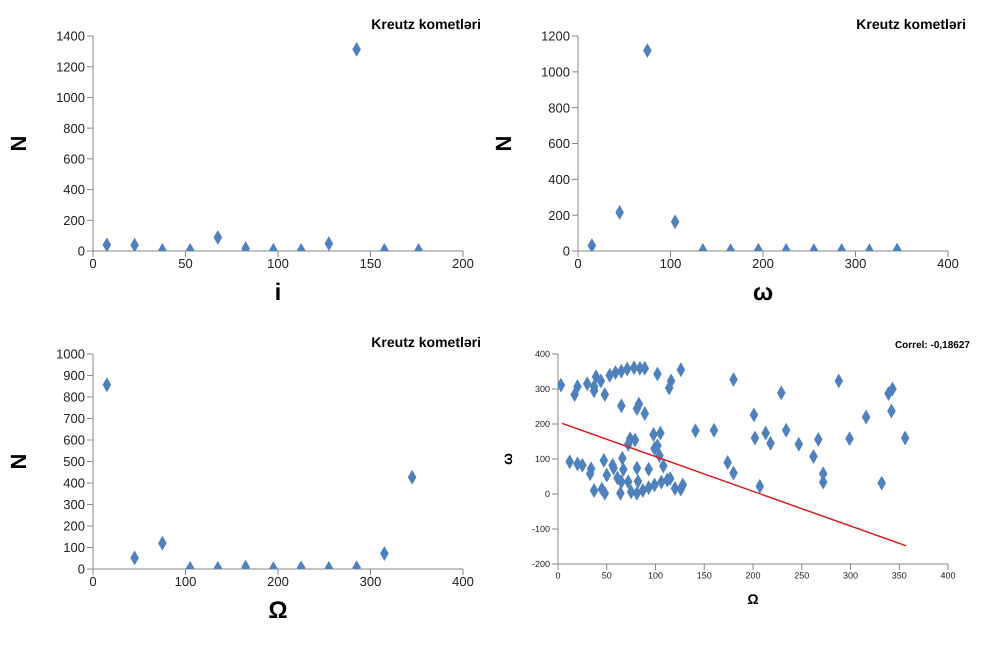  Describe the element at coordinates (541, 564) in the screenshot. I see `y-tick-label: -200` at that location.